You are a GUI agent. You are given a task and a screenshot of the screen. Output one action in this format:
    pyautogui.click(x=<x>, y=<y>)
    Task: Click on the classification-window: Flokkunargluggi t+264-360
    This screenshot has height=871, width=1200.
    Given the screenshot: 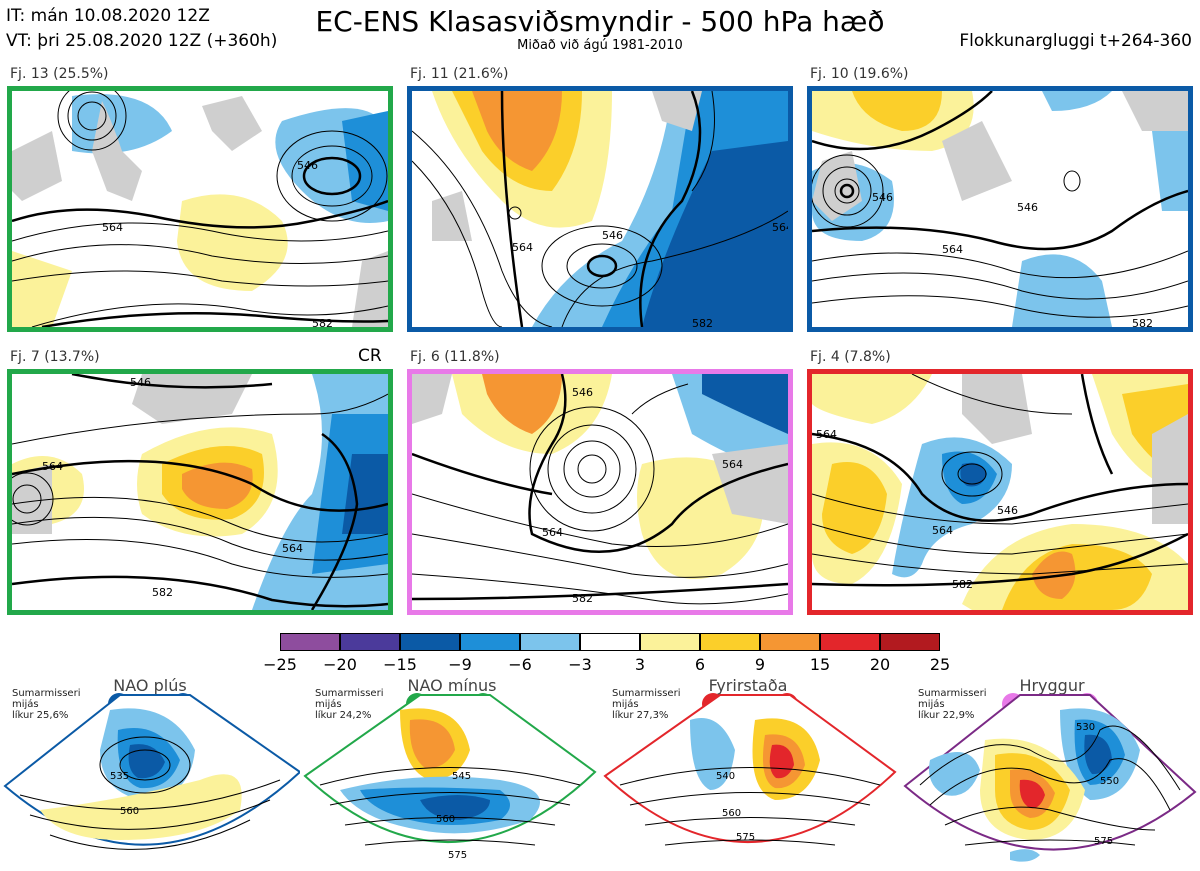 What is the action you would take?
    pyautogui.click(x=1075, y=41)
    